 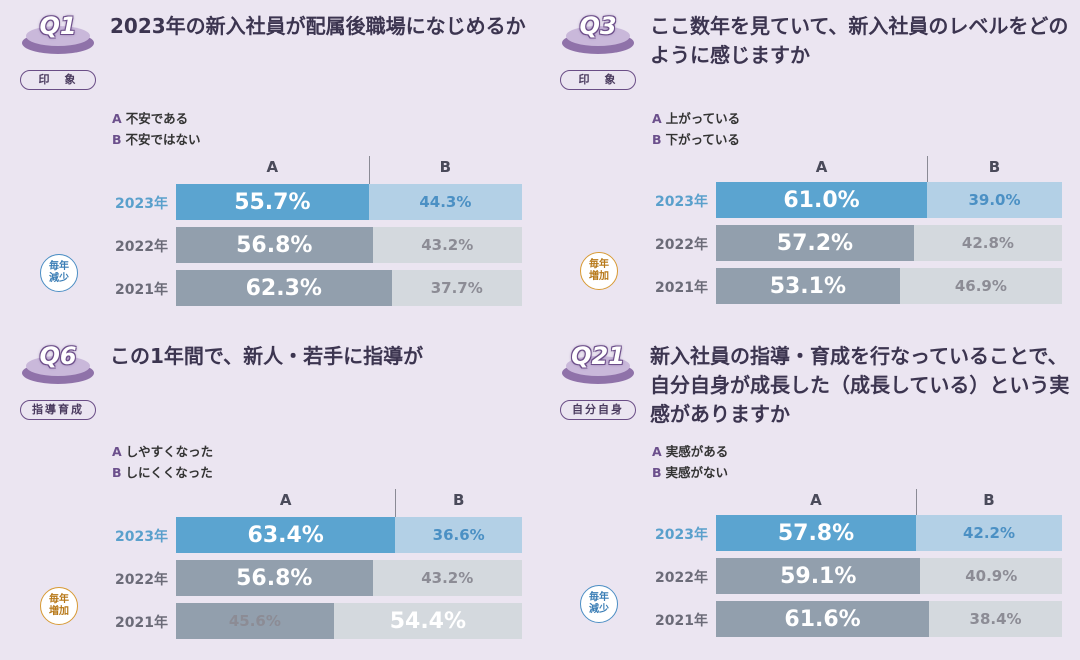 I want to click on data-label-b: 42.8%, so click(x=987, y=243).